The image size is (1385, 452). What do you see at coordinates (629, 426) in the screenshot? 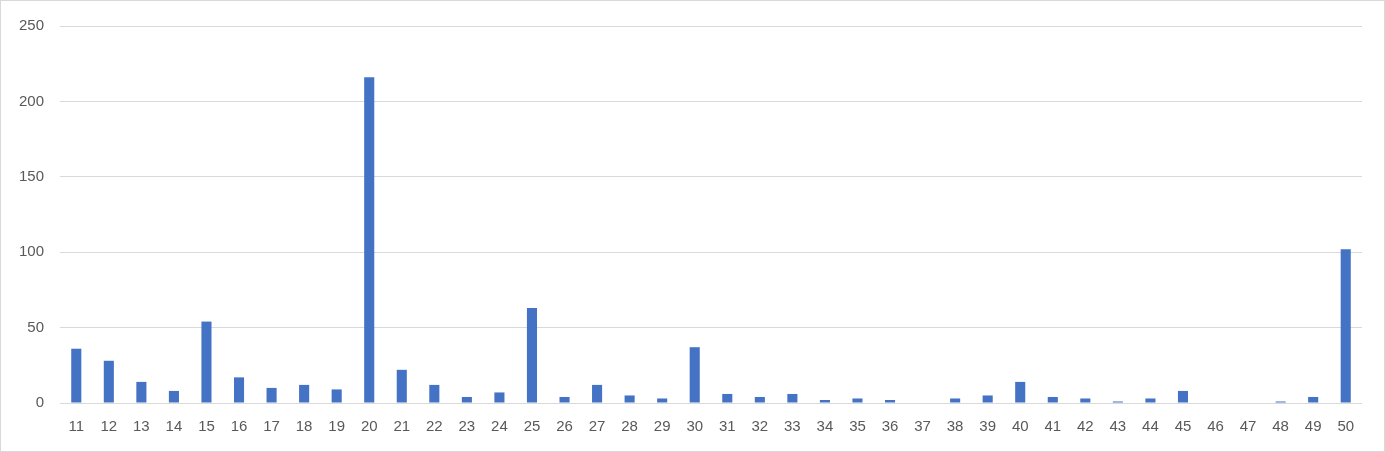
I see `x-tick-label: 28` at bounding box center [629, 426].